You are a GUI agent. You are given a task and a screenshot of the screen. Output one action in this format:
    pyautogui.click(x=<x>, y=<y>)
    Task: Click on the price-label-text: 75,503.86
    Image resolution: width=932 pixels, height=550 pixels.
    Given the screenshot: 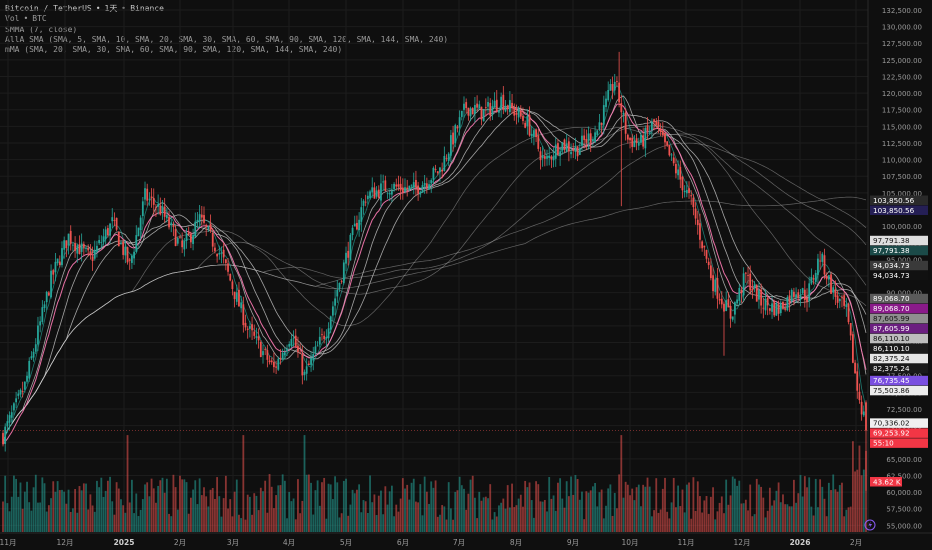 What is the action you would take?
    pyautogui.click(x=891, y=390)
    